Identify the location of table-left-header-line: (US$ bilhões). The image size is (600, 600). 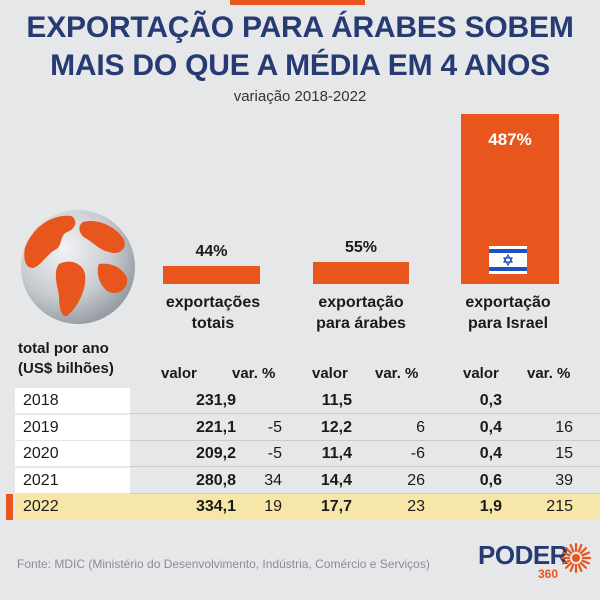
(66, 368).